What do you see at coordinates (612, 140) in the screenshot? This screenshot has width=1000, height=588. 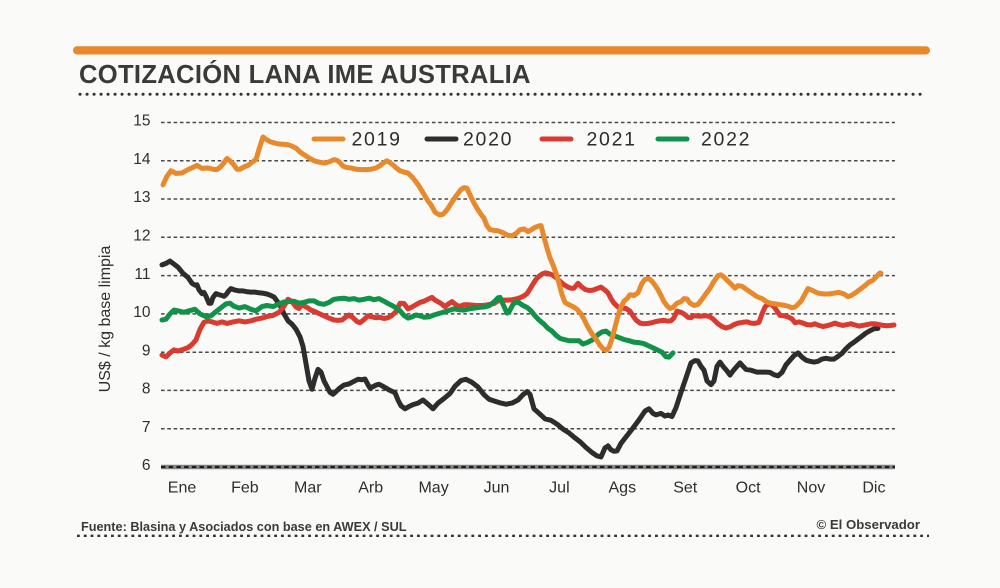 I see `svg-text: 2021` at bounding box center [612, 140].